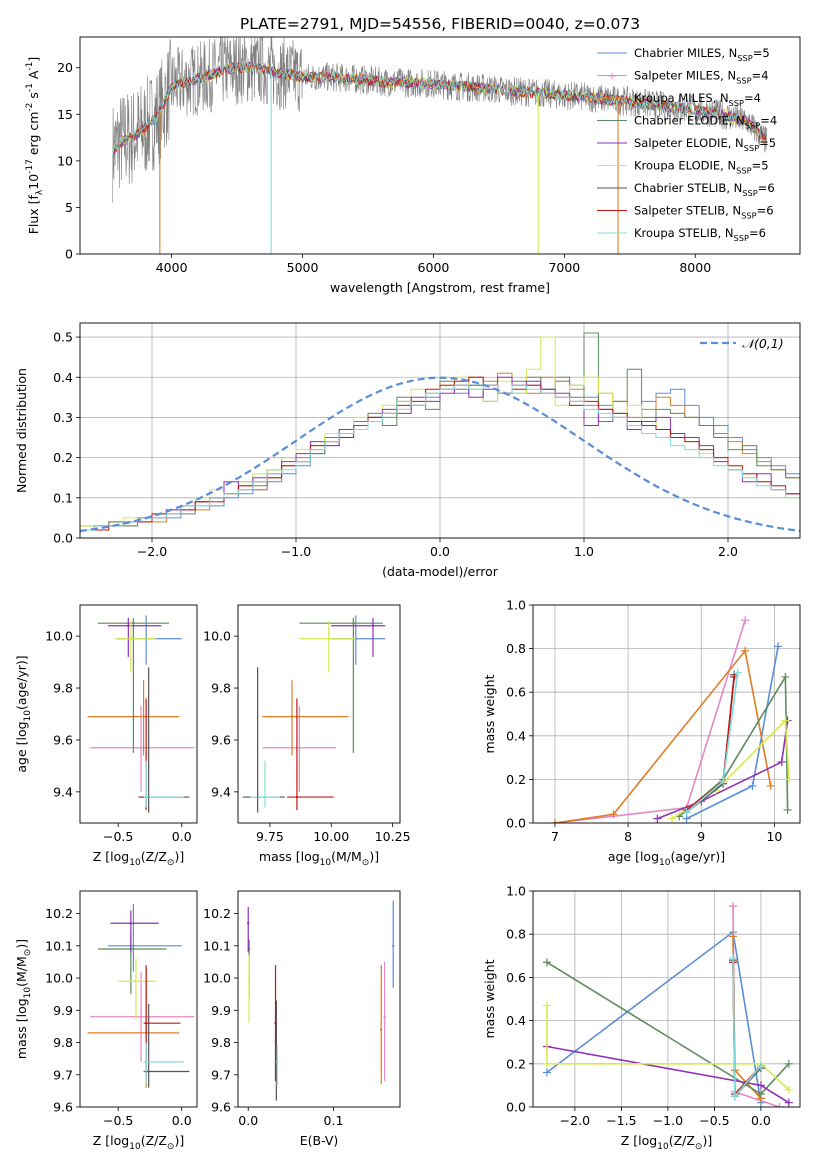 The height and width of the screenshot is (1170, 819). Describe the element at coordinates (575, 1120) in the screenshot. I see `x-tick-label: −2.0` at that location.